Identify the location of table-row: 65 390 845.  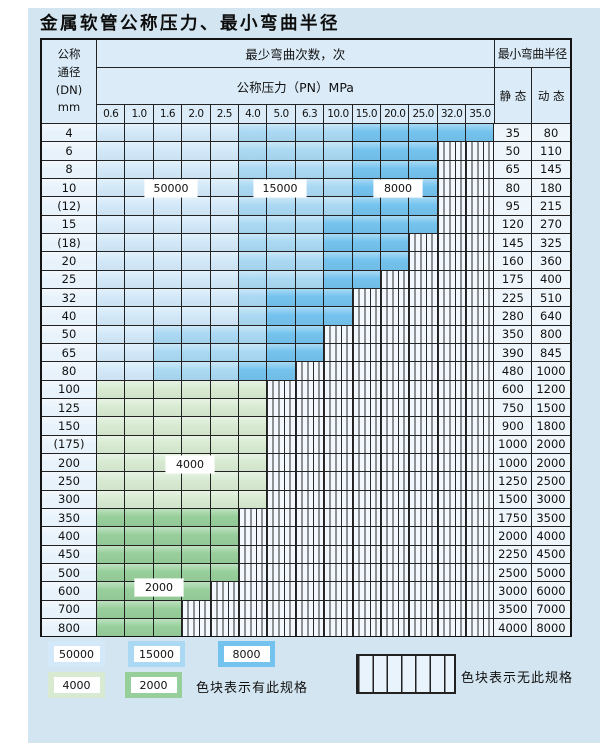
(306, 353).